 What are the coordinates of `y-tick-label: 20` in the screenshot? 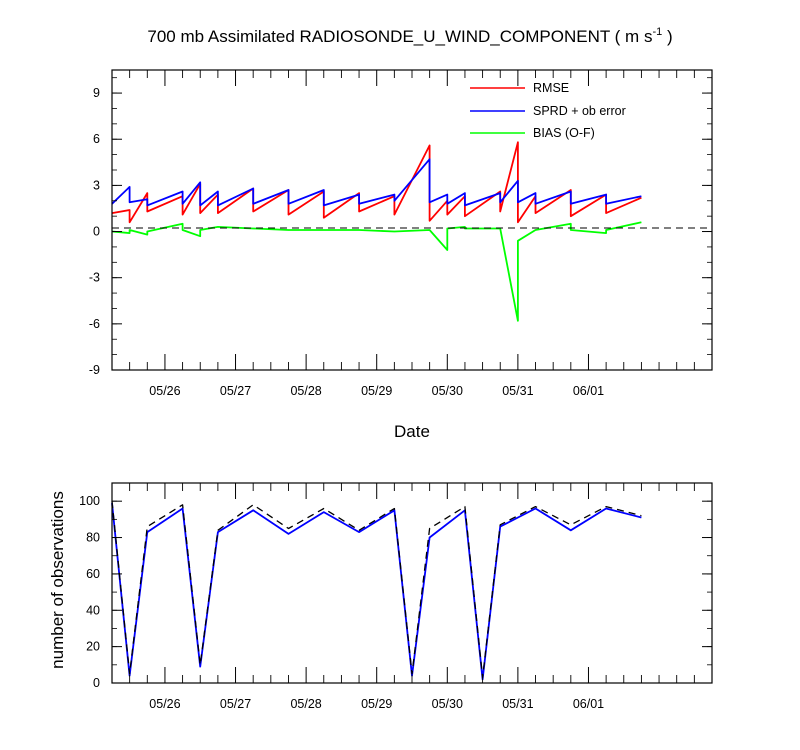 It's located at (93, 647).